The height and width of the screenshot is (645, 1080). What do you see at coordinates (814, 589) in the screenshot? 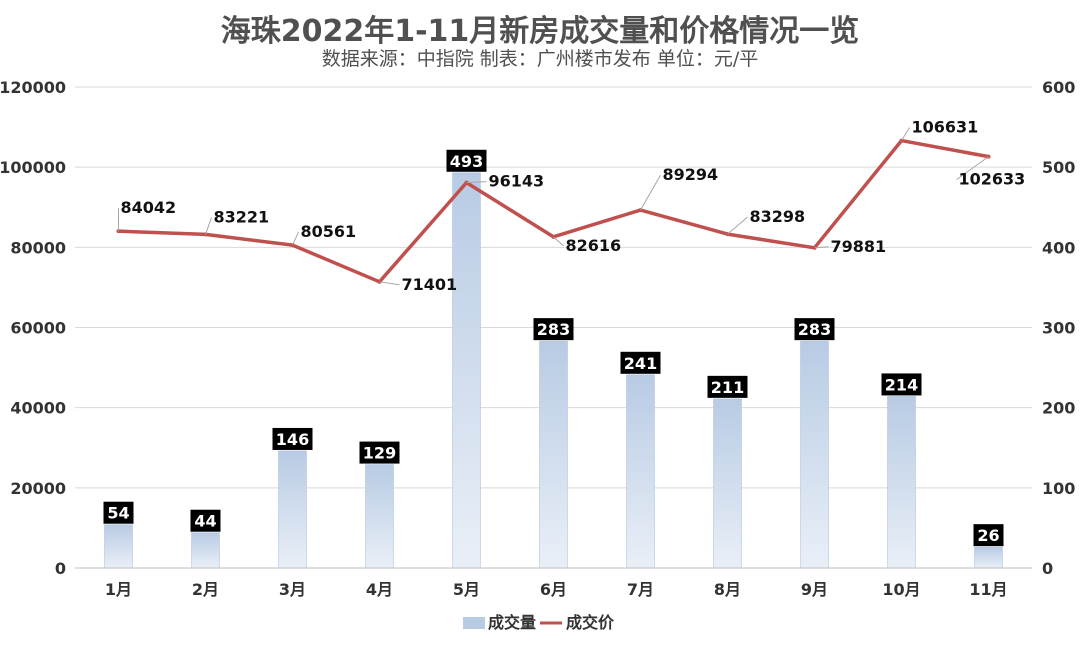
I see `x-axis-tick: 9月` at bounding box center [814, 589].